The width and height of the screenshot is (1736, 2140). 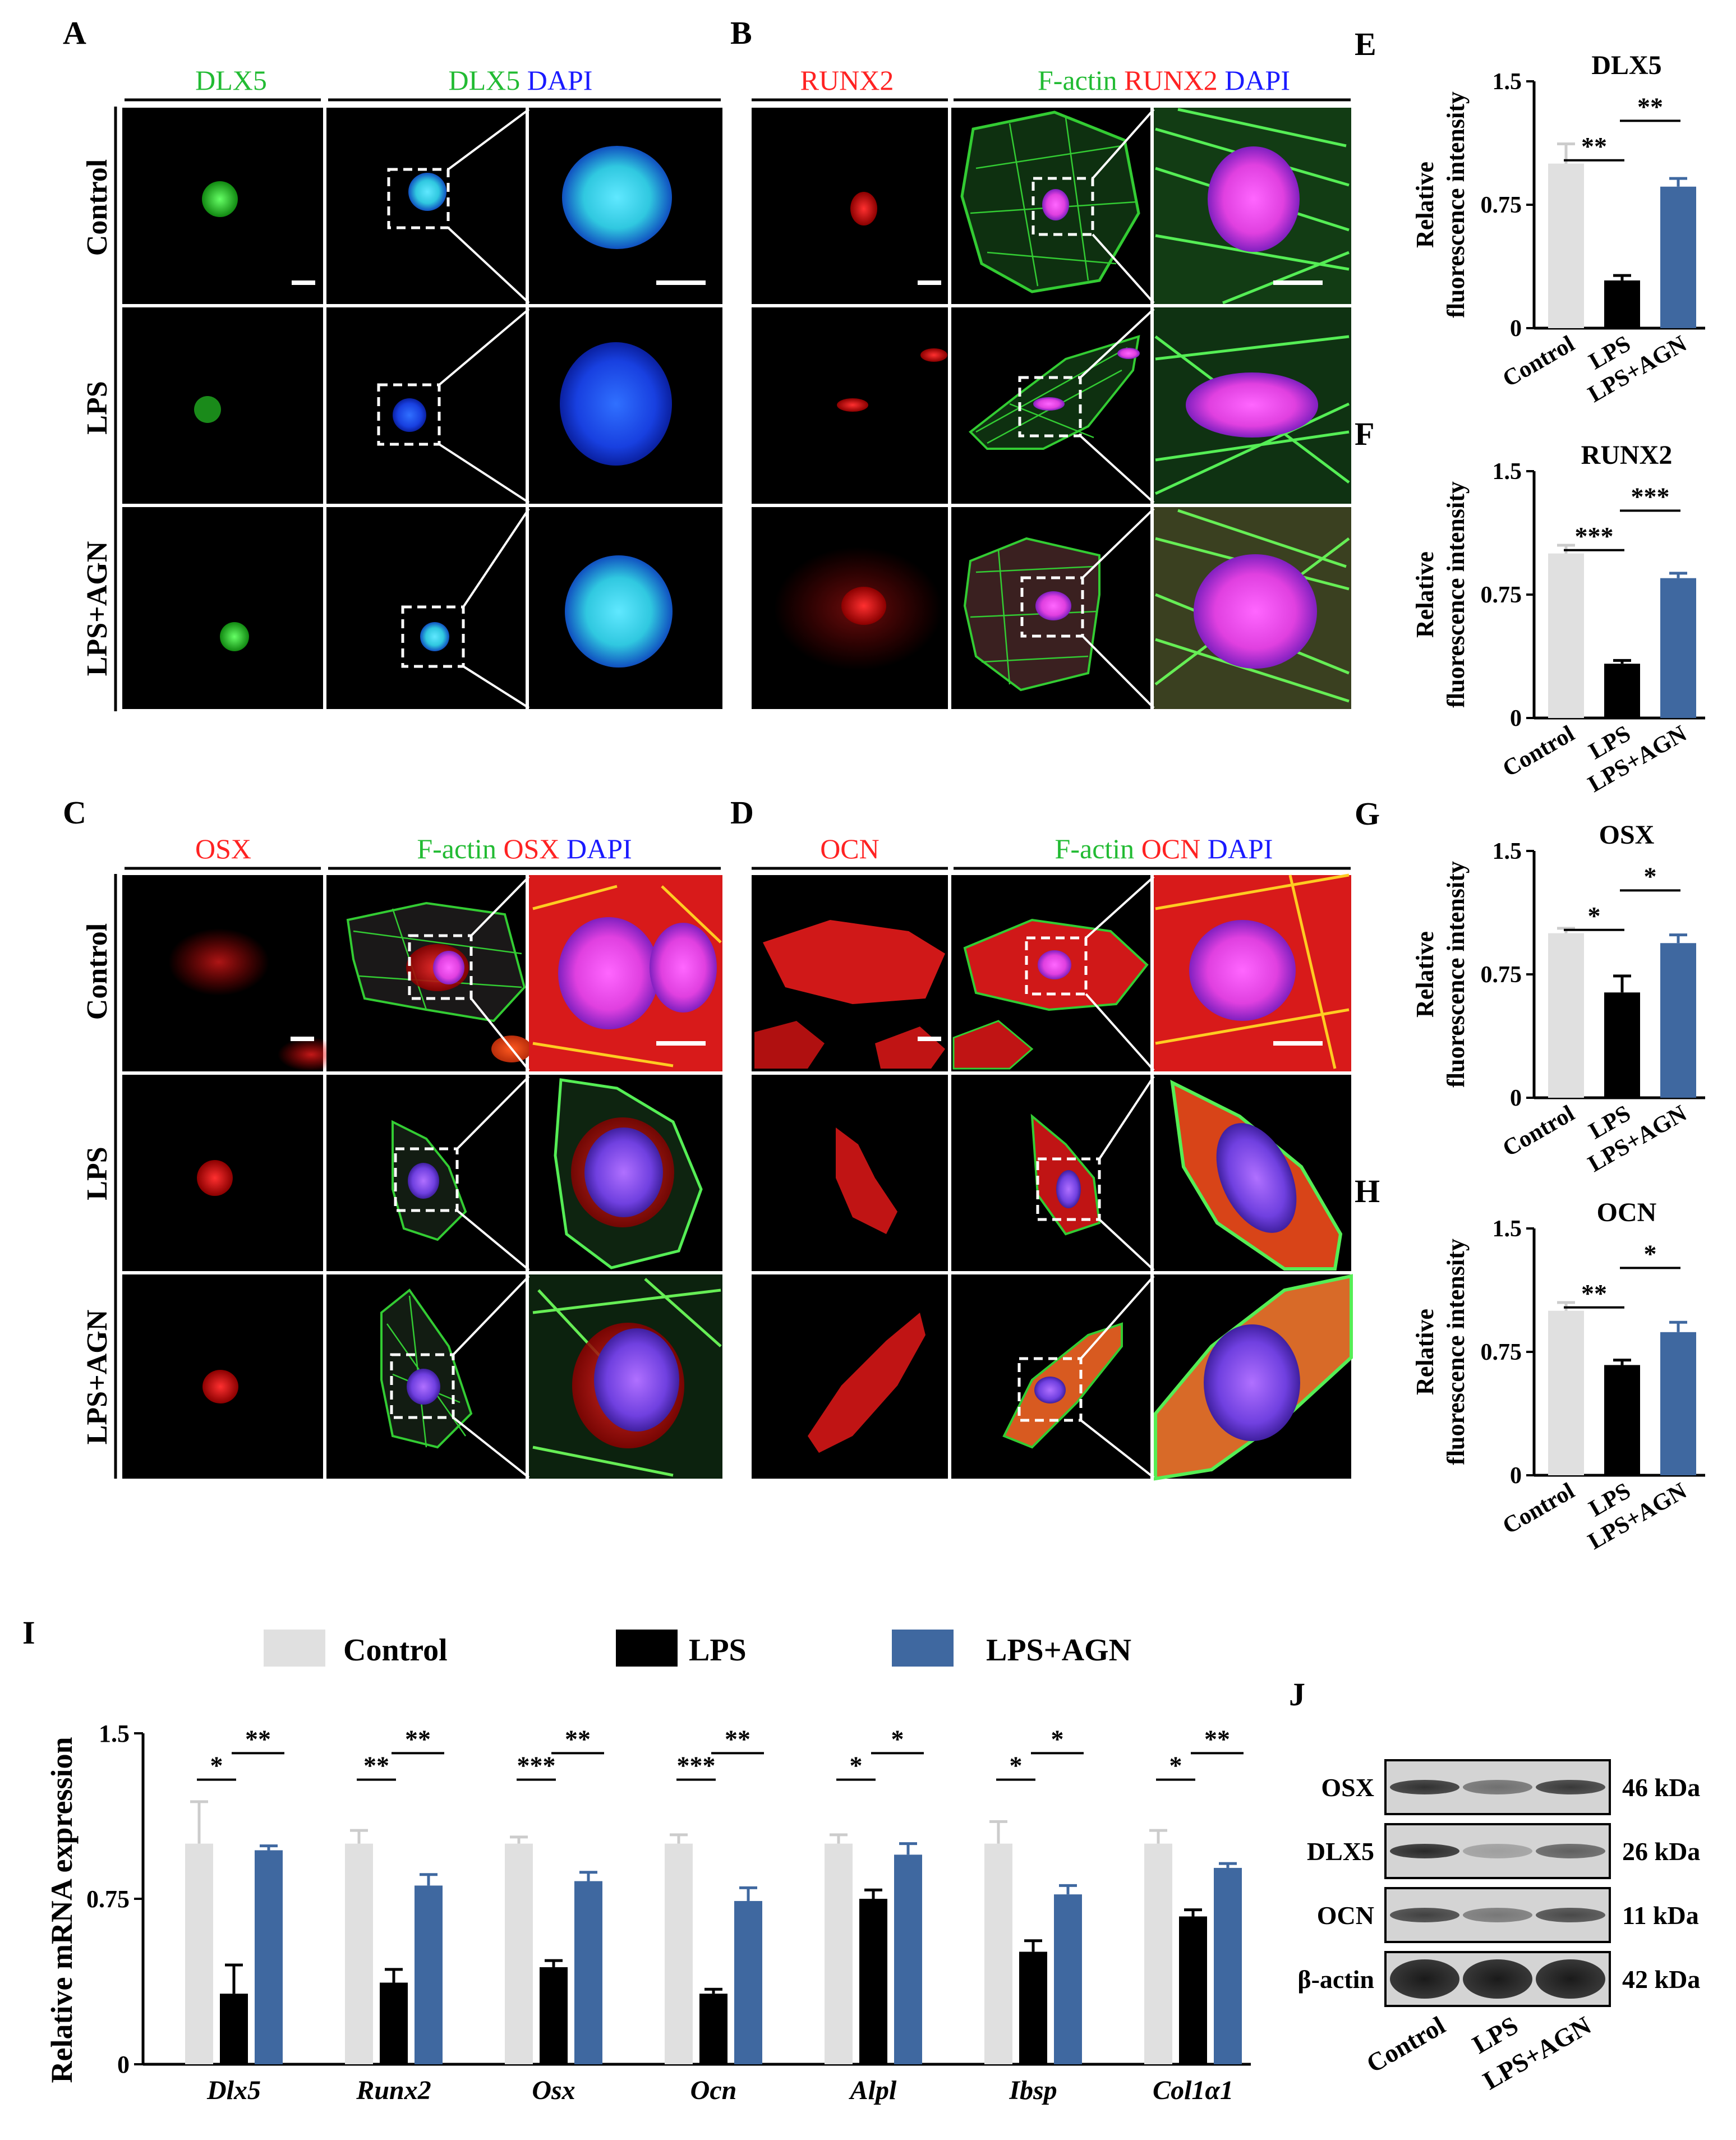 What do you see at coordinates (1367, 813) in the screenshot?
I see `panel-letter: G` at bounding box center [1367, 813].